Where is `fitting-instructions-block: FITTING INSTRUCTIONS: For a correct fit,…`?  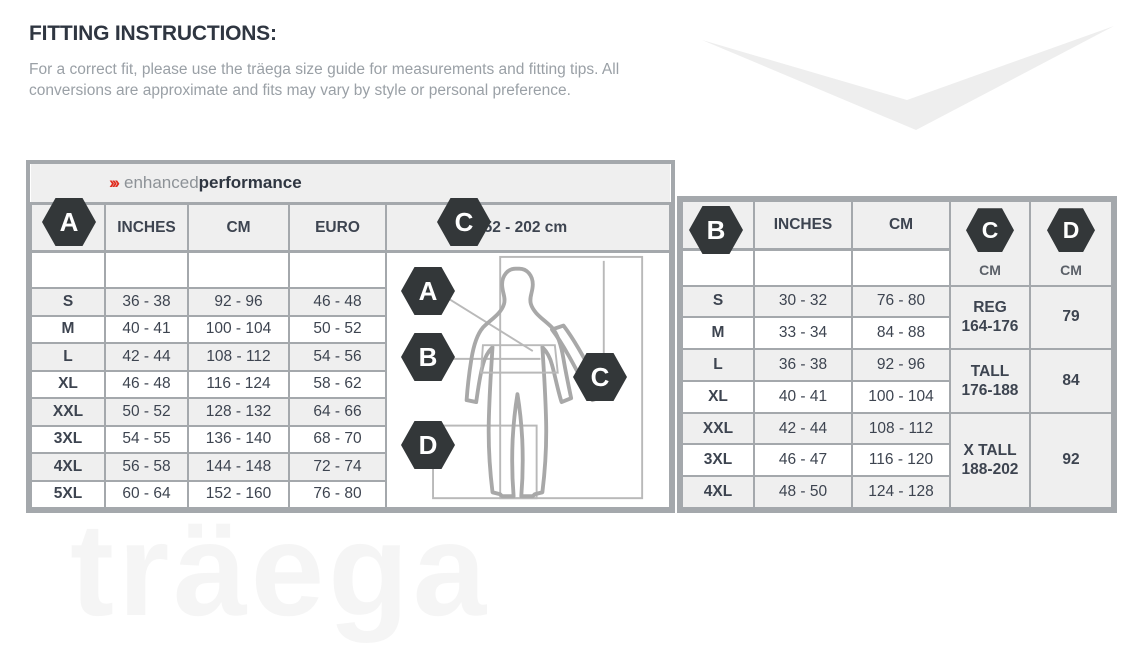
fitting-instructions-block: FITTING INSTRUCTIONS: For a correct fit,… is located at coordinates (349, 61).